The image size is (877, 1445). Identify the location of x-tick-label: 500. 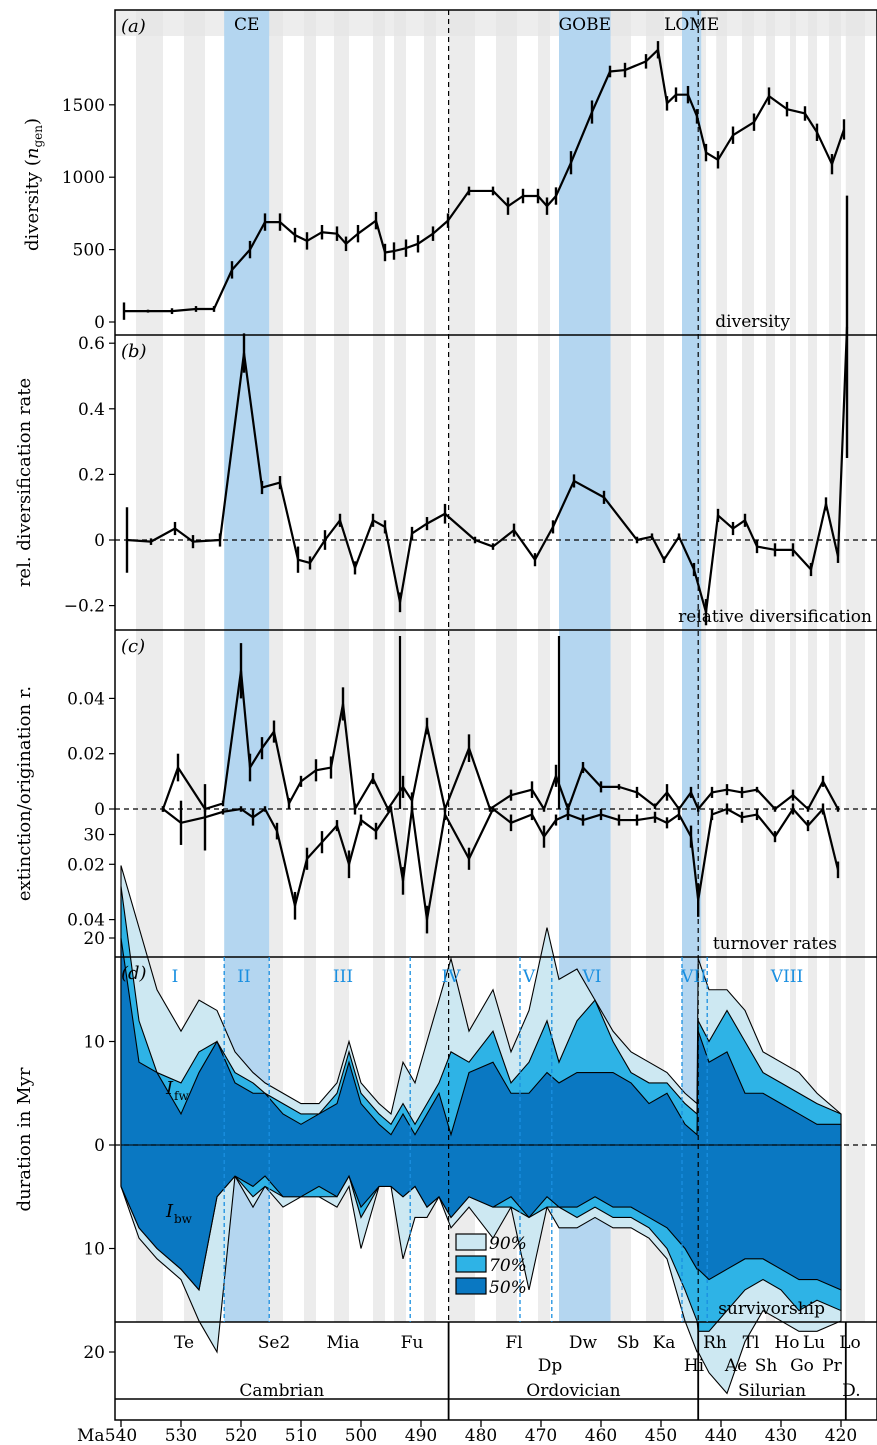
(361, 1435).